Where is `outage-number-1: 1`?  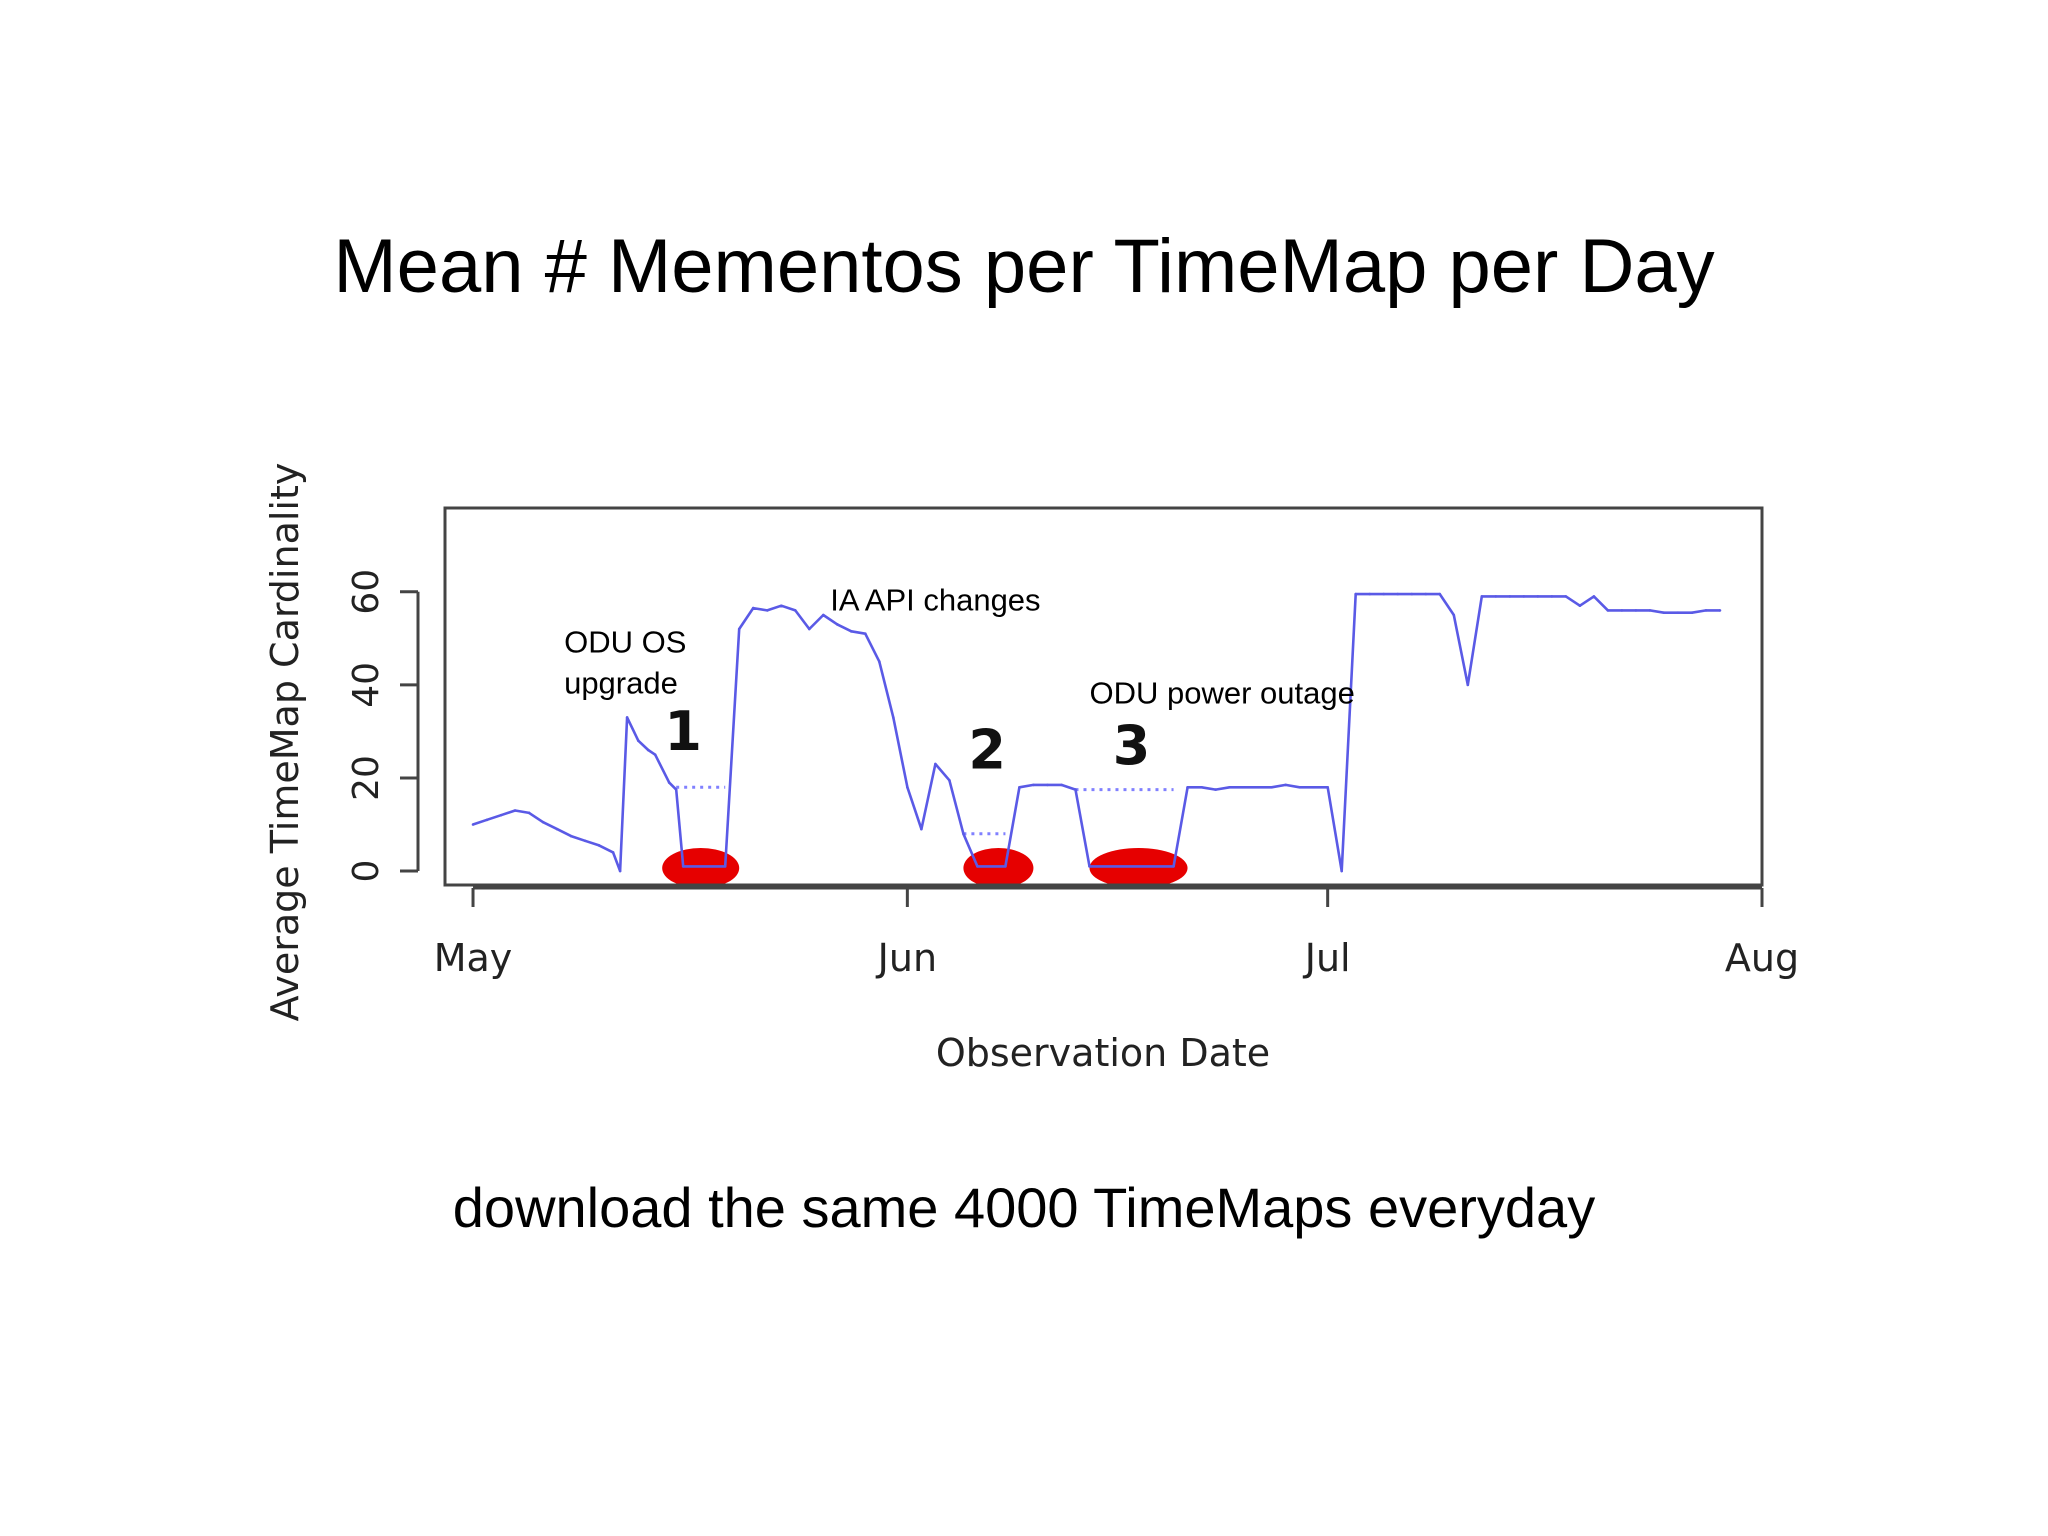
outage-number-1: 1 is located at coordinates (683, 731).